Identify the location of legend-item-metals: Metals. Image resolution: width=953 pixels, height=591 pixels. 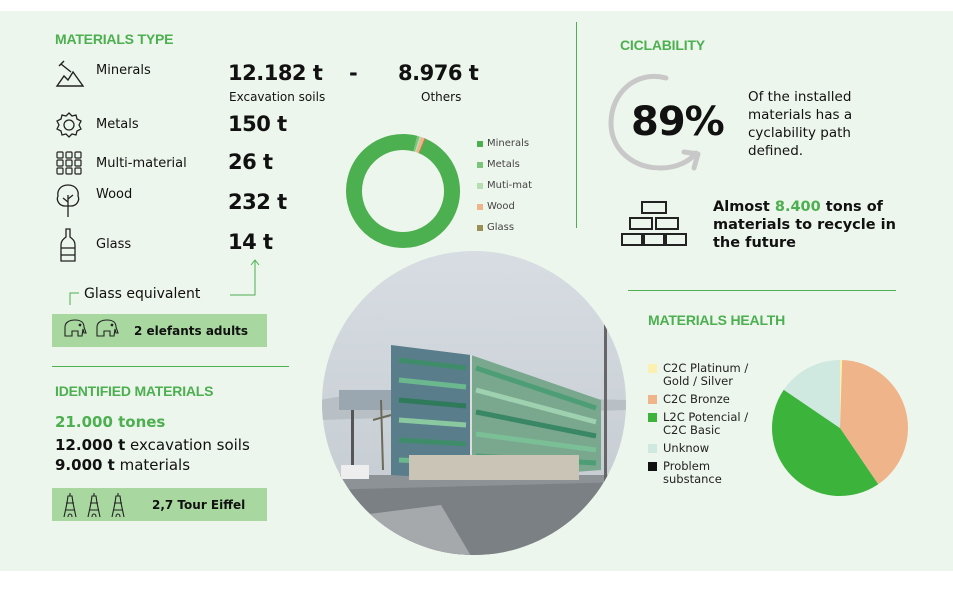
(504, 164).